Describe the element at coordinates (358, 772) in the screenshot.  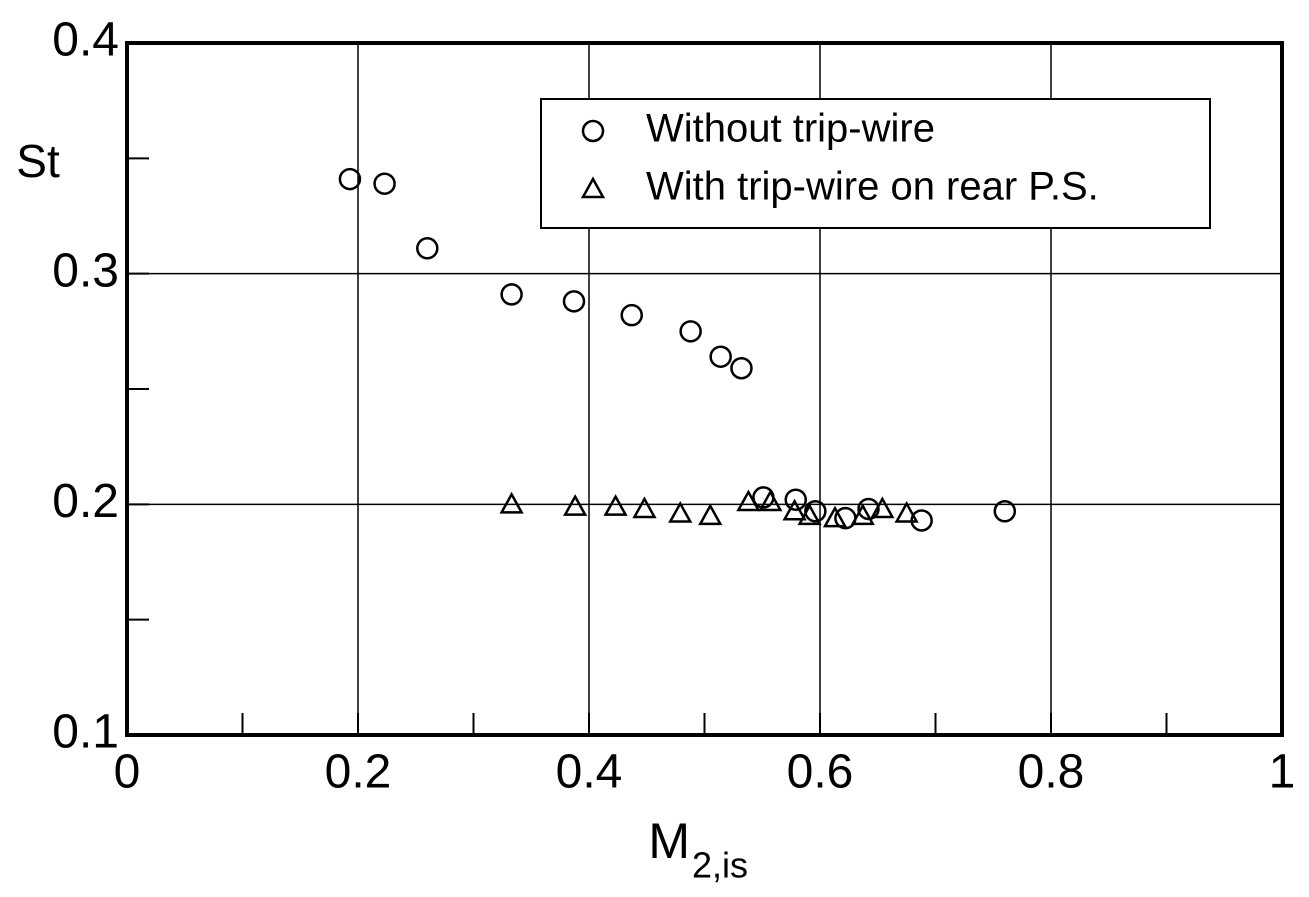
I see `x-tick-label: 0.2` at that location.